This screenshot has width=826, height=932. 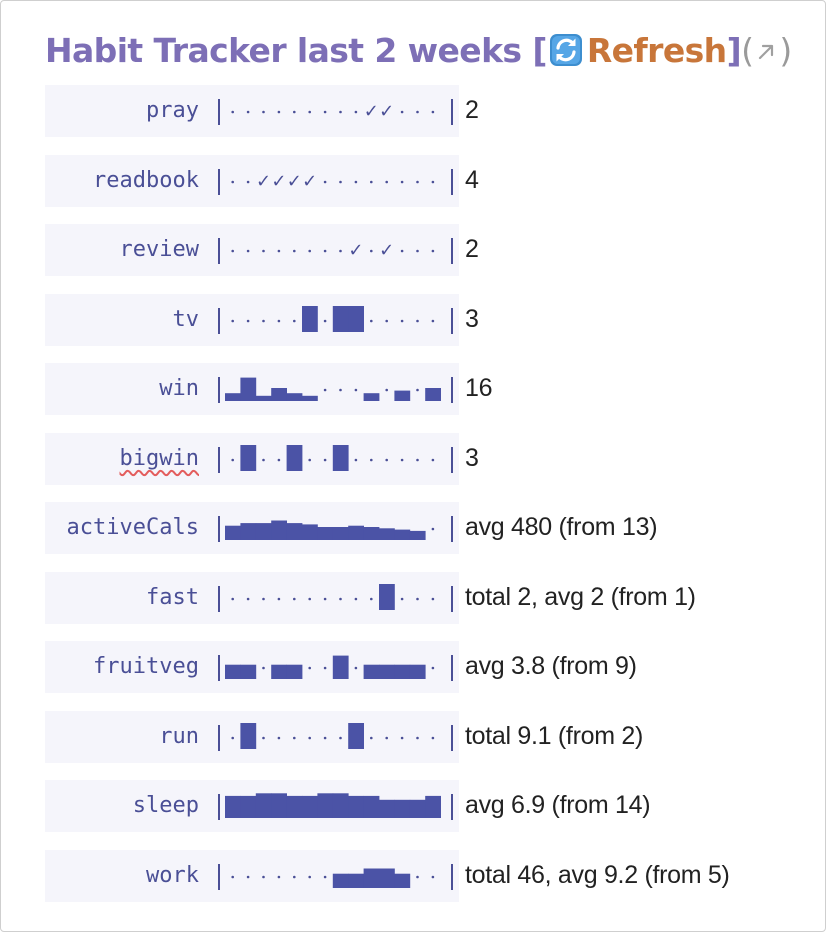 What do you see at coordinates (172, 110) in the screenshot?
I see `habit-name: pray` at bounding box center [172, 110].